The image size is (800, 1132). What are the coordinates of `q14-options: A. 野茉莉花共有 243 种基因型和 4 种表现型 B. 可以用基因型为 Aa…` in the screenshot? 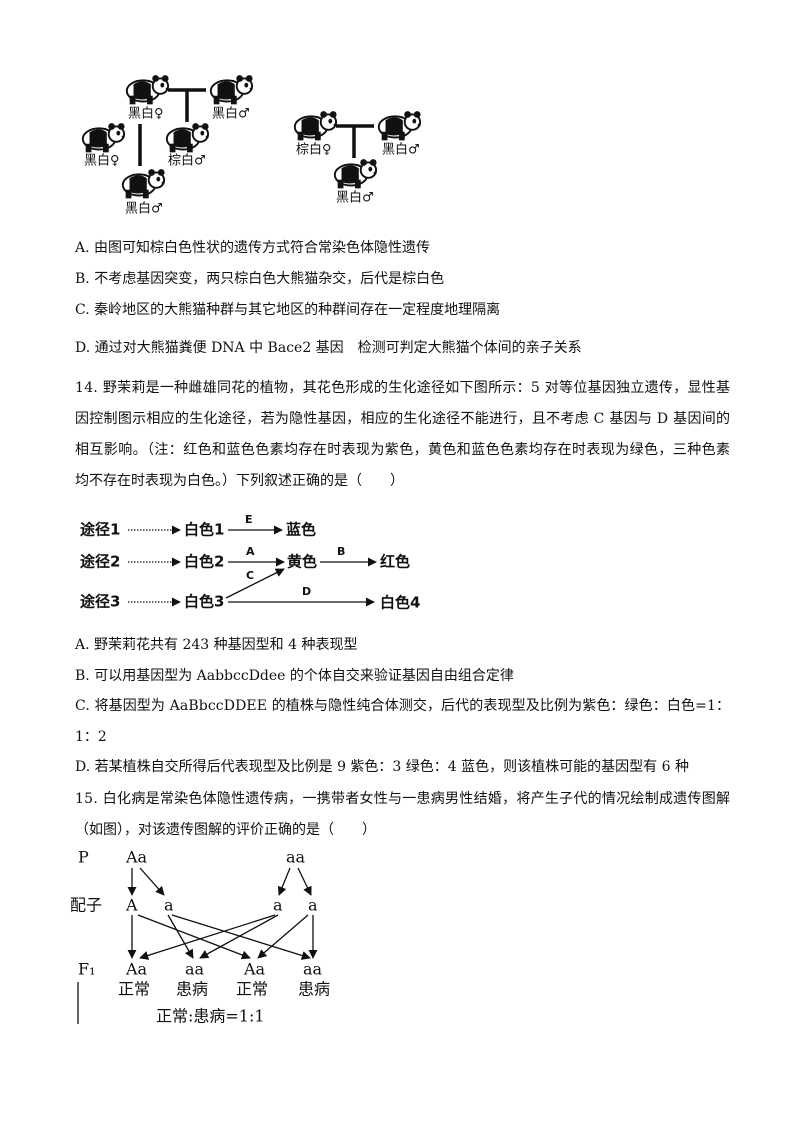 It's located at (402, 705).